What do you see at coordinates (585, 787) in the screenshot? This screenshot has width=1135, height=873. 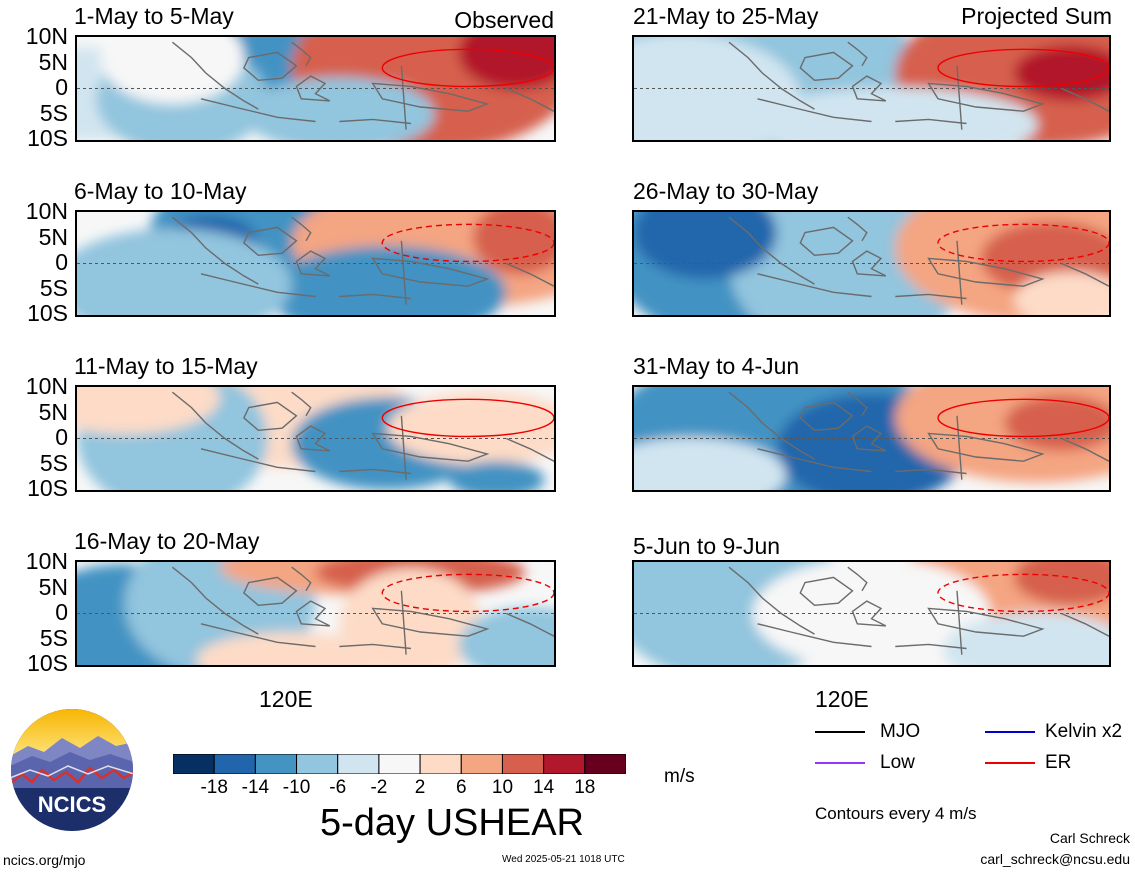 I see `colorbar-tick-label: 18` at bounding box center [585, 787].